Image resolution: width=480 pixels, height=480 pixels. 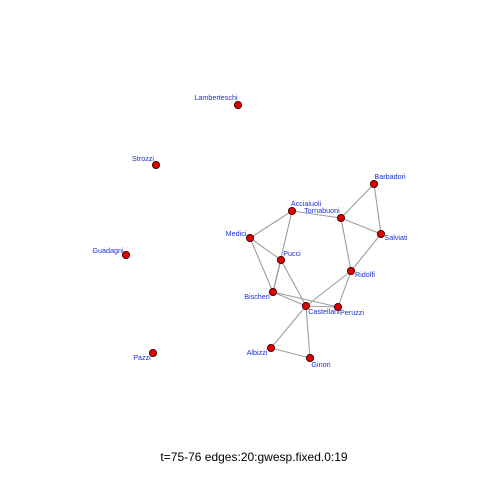 I want to click on node-label-salviati: Salviati, so click(x=396, y=237).